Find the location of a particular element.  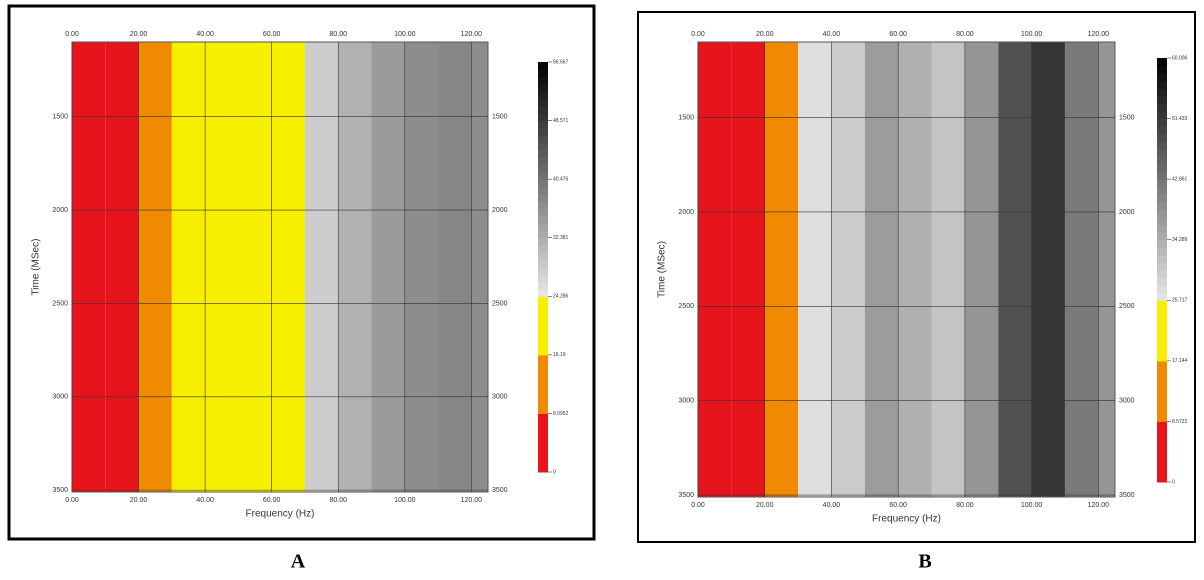

colorbar-tick-label: 8.5722 is located at coordinates (1180, 422).